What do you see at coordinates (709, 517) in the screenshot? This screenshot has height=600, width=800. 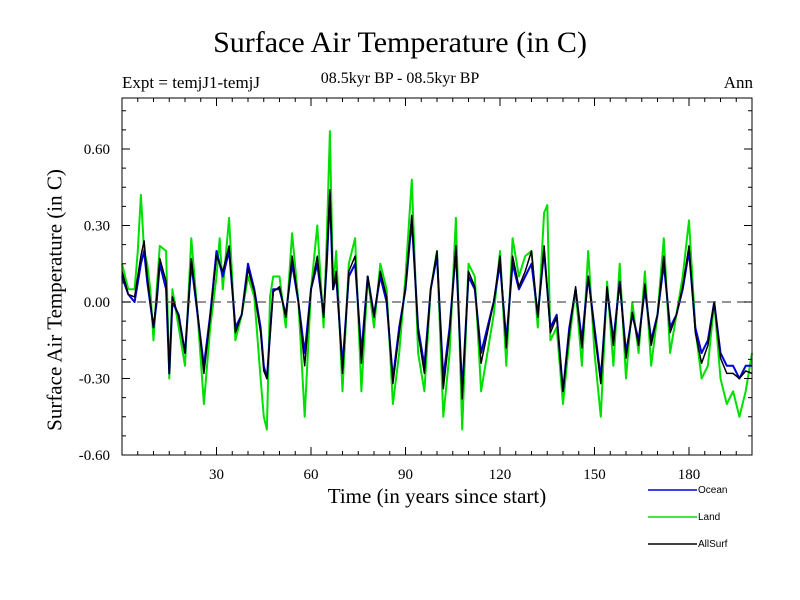 I see `legend-label-land: Land` at bounding box center [709, 517].